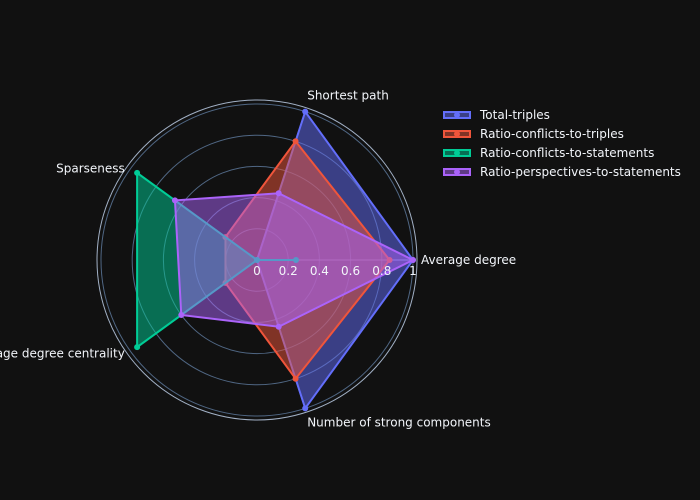 The height and width of the screenshot is (500, 700). What do you see at coordinates (62, 354) in the screenshot?
I see `axis-label: Average degree centrality` at bounding box center [62, 354].